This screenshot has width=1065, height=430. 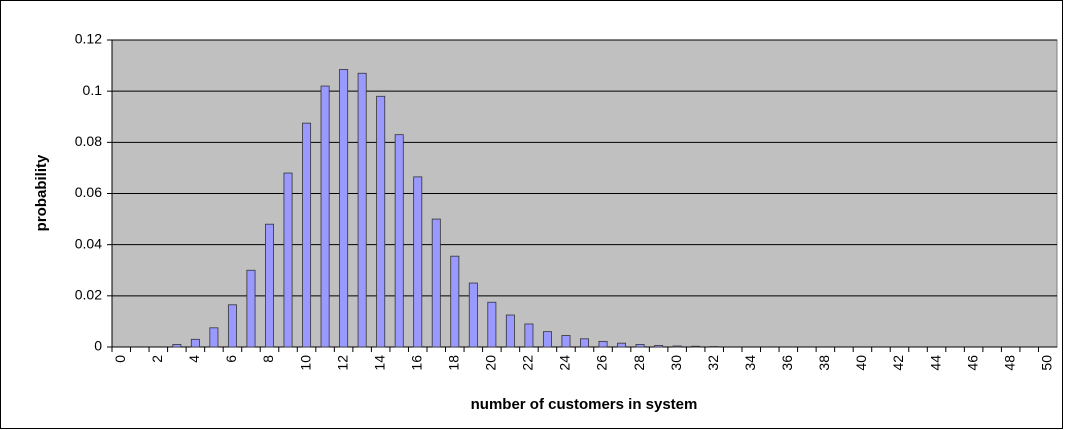 I want to click on y-tick-label: 0.1, so click(x=93, y=90).